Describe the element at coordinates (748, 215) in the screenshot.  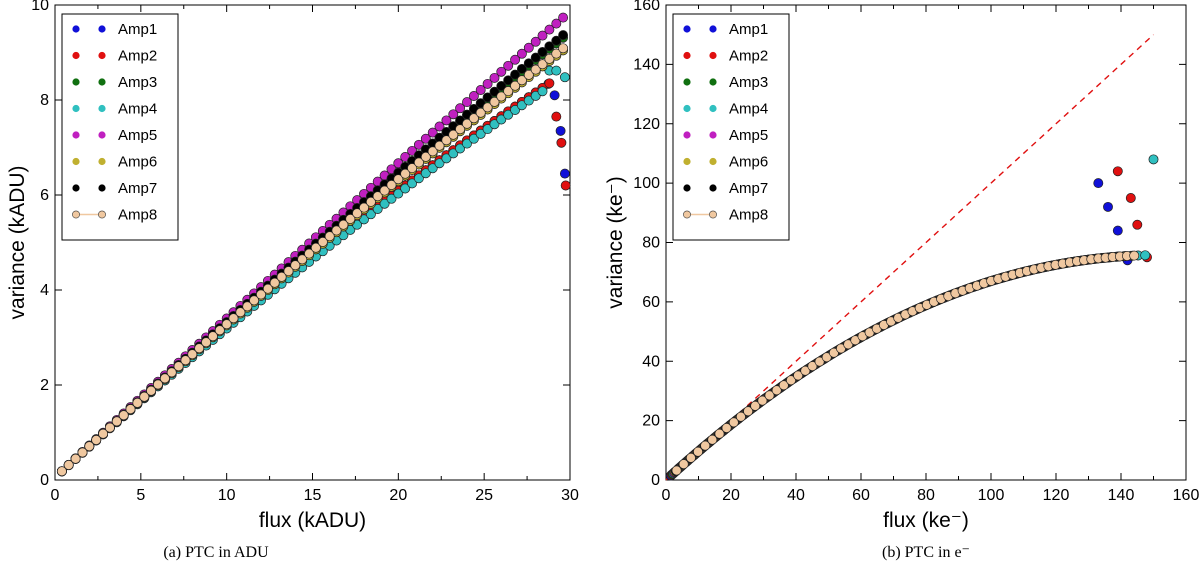
I see `legend-label: Amp8` at that location.